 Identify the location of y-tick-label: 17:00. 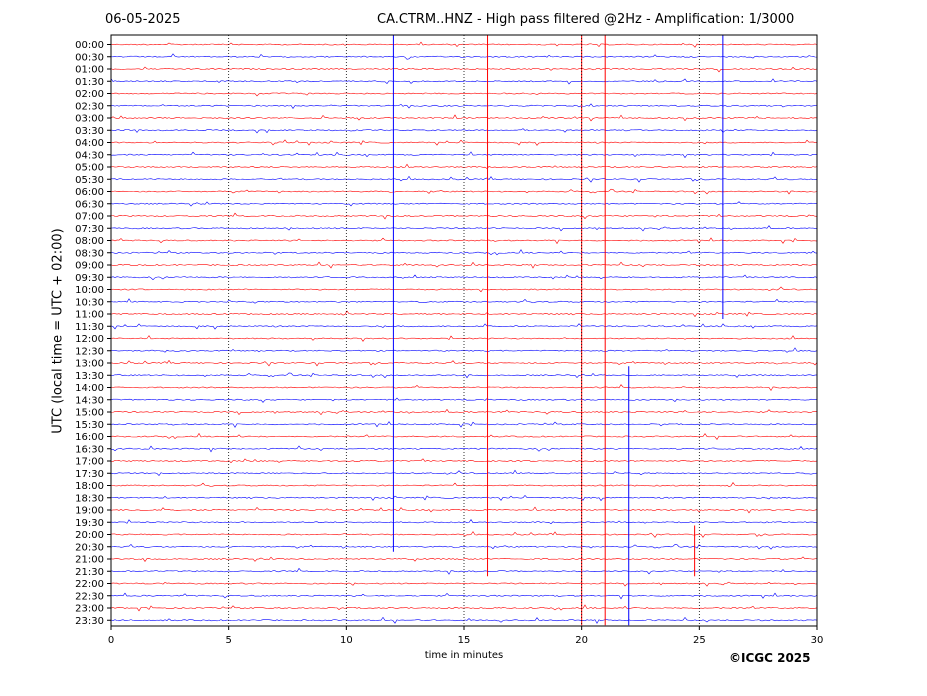
(89, 462).